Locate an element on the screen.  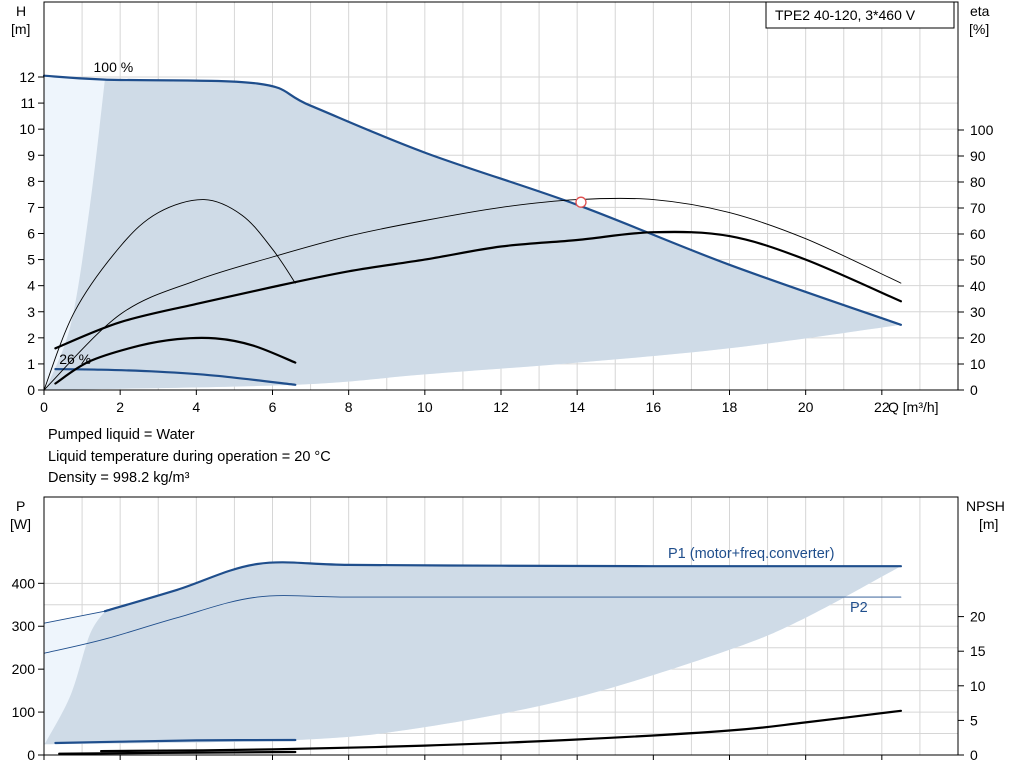
y-tick-label: 12 is located at coordinates (27, 77).